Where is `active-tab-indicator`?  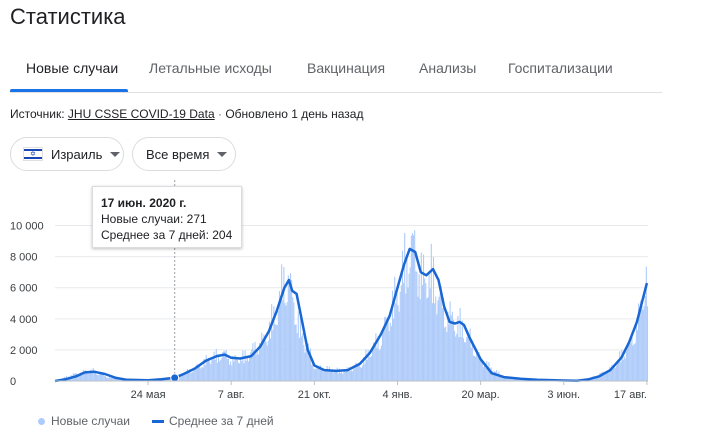 active-tab-indicator is located at coordinates (69, 90).